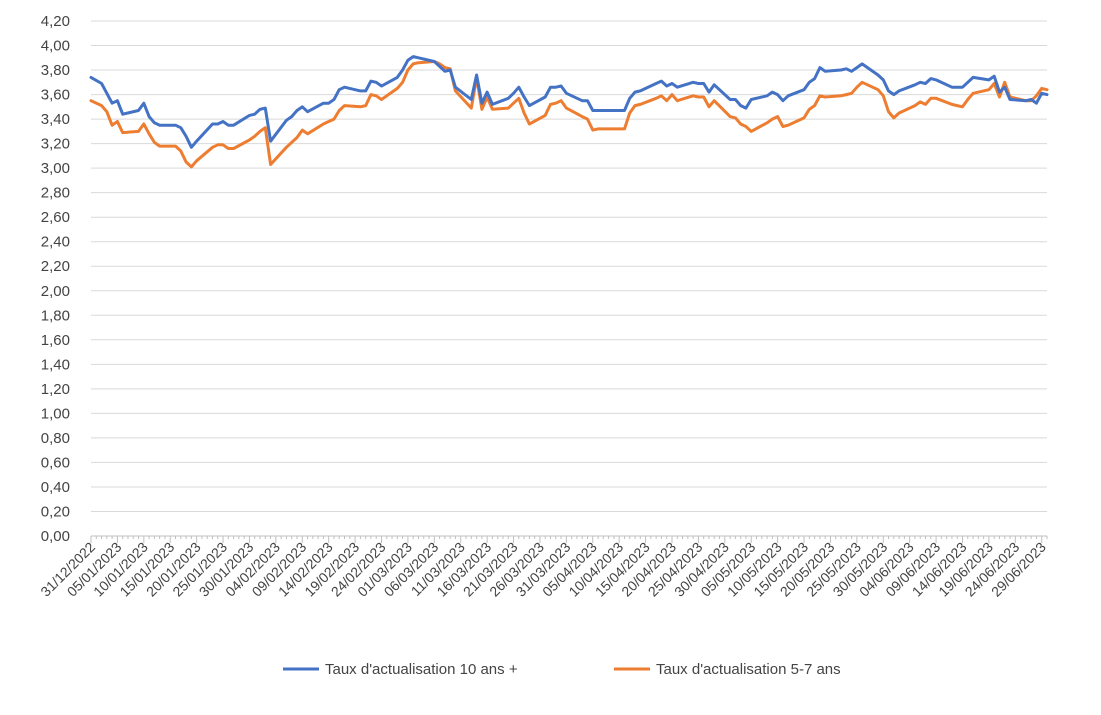 The image size is (1101, 715). What do you see at coordinates (55, 291) in the screenshot?
I see `y-tick-label: 2,00` at bounding box center [55, 291].